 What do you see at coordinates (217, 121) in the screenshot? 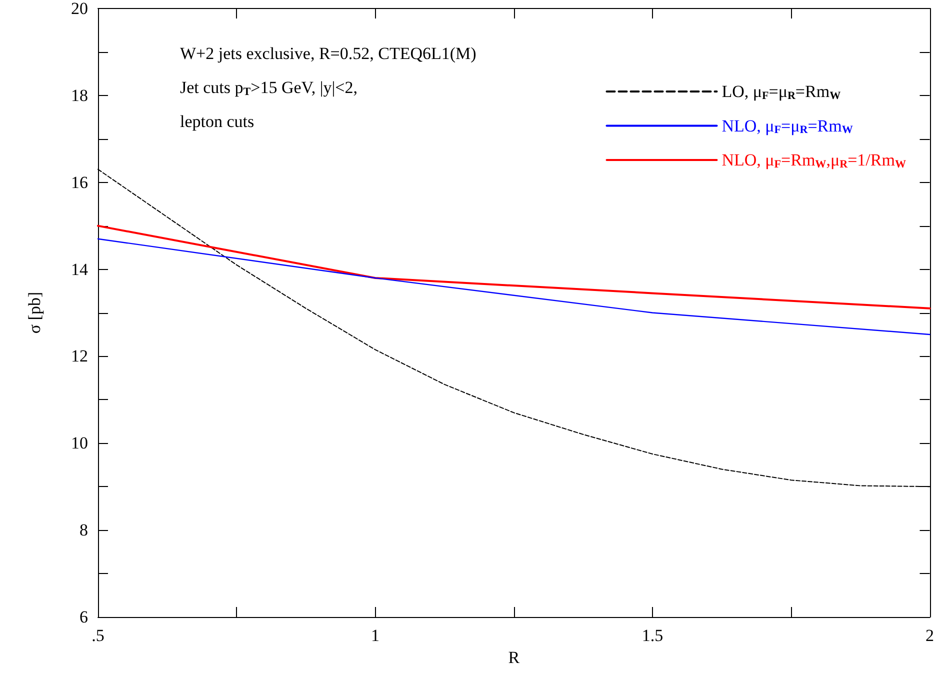
I see `annotation: lepton cuts` at bounding box center [217, 121].